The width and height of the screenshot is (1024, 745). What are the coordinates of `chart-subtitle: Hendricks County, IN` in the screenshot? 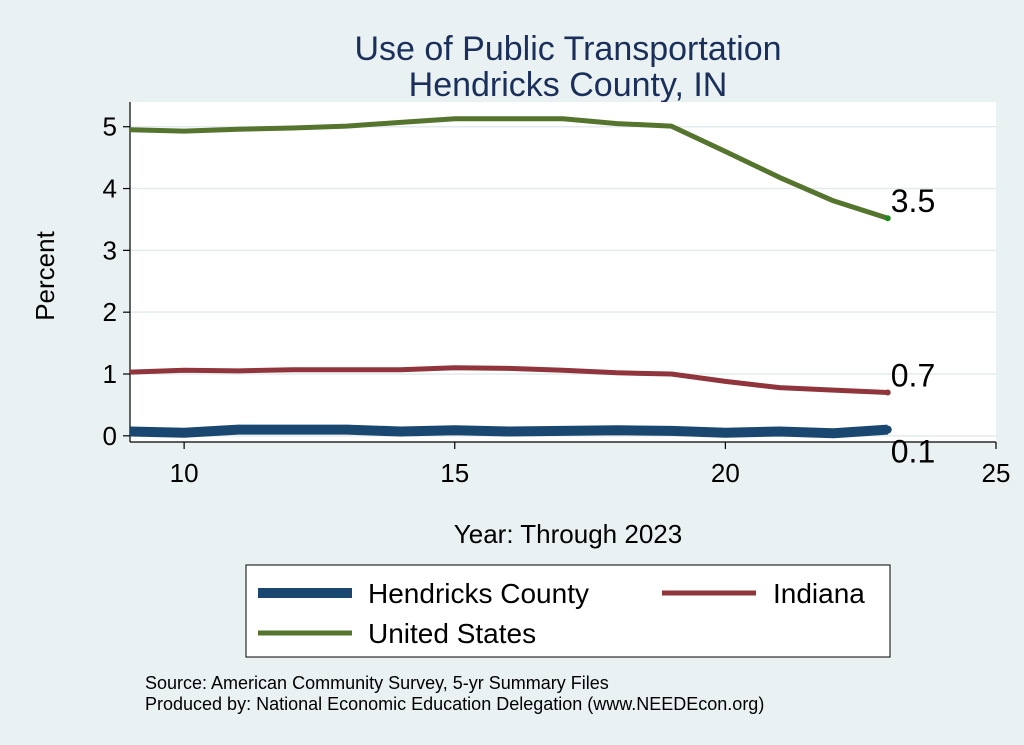 It's located at (568, 85).